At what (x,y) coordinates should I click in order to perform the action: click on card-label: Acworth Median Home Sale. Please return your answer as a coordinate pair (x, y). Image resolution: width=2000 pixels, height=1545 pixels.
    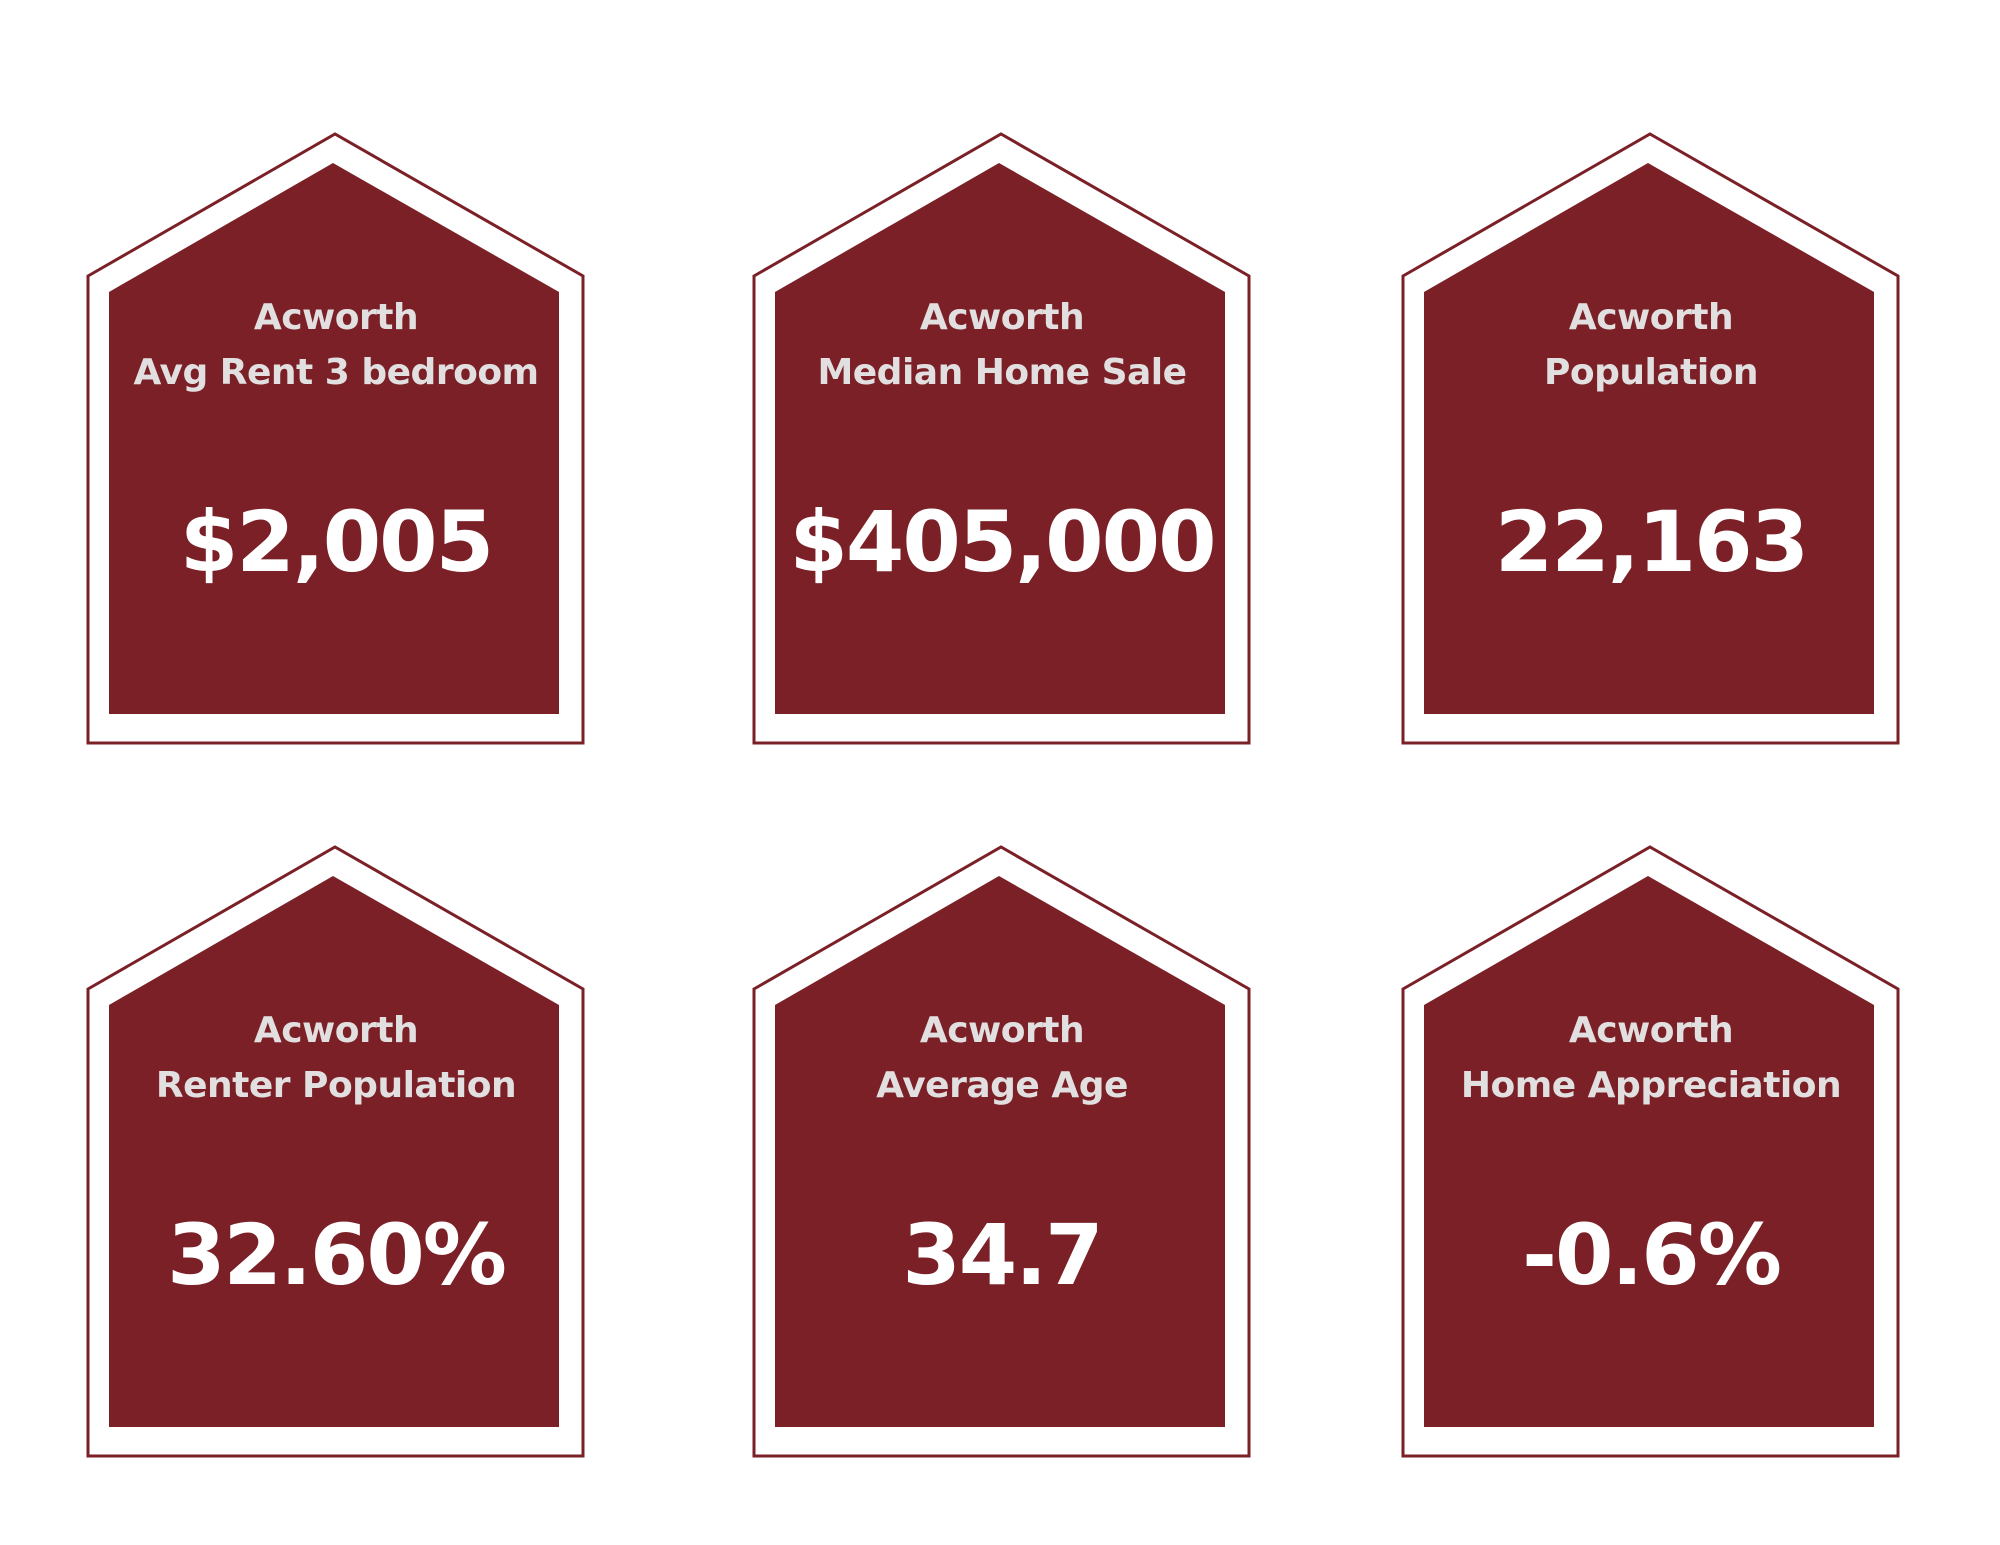
    Looking at the image, I should click on (1002, 345).